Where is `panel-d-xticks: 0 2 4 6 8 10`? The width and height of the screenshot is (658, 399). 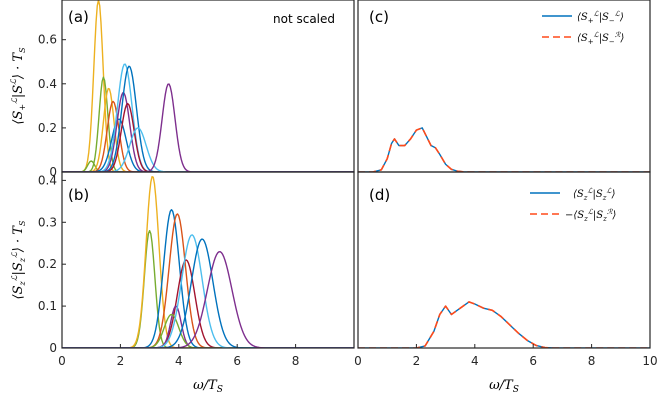 panel-d-xticks: 0 2 4 6 8 10 is located at coordinates (506, 356).